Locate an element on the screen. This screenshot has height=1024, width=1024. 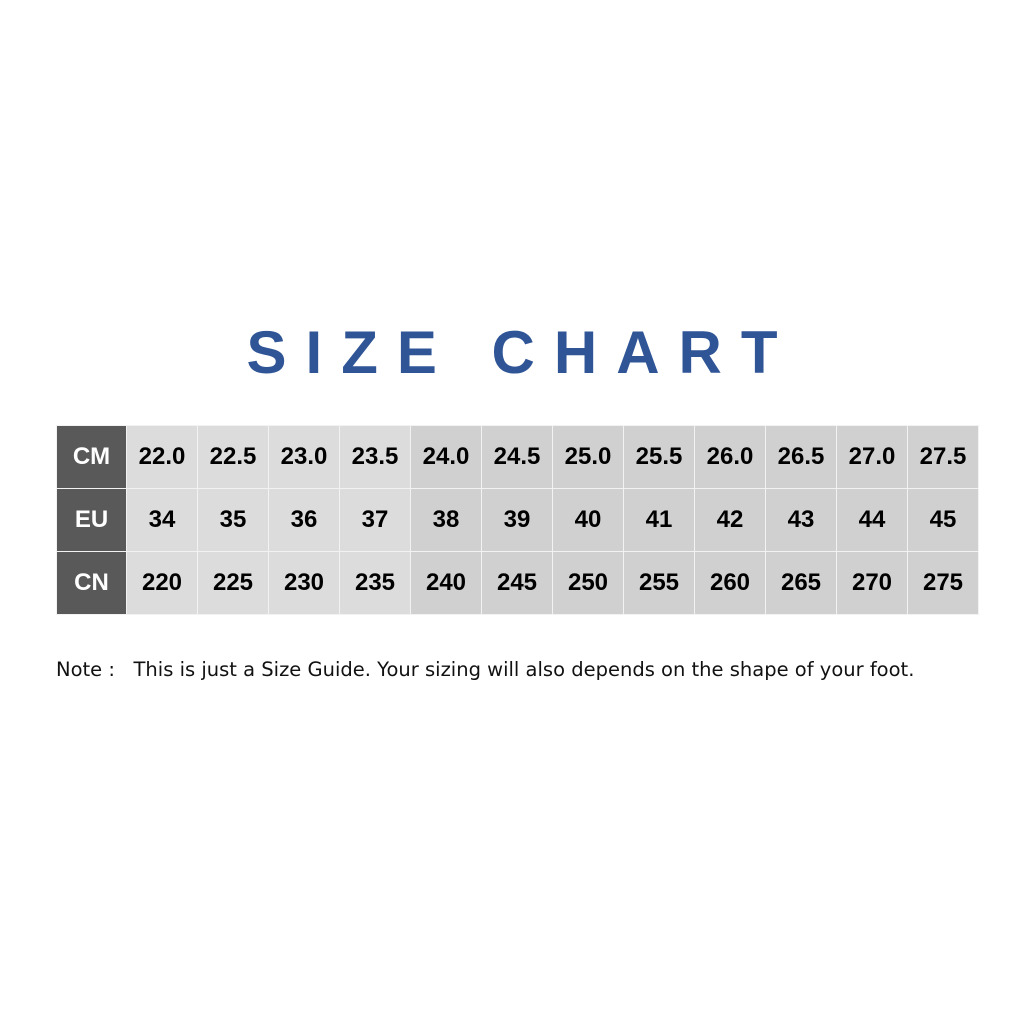
table-cell: 26.0 is located at coordinates (730, 457).